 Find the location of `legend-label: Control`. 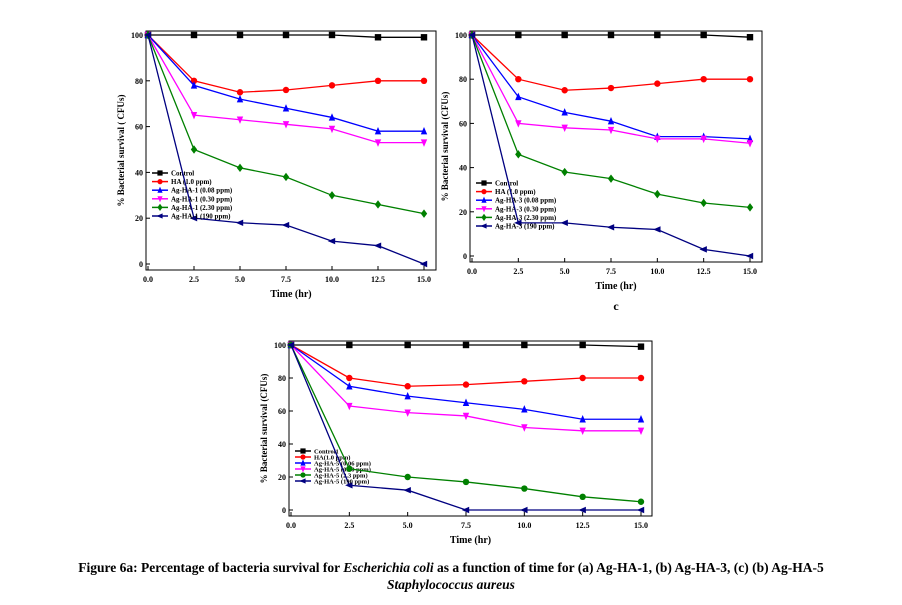

legend-label: Control is located at coordinates (506, 184).